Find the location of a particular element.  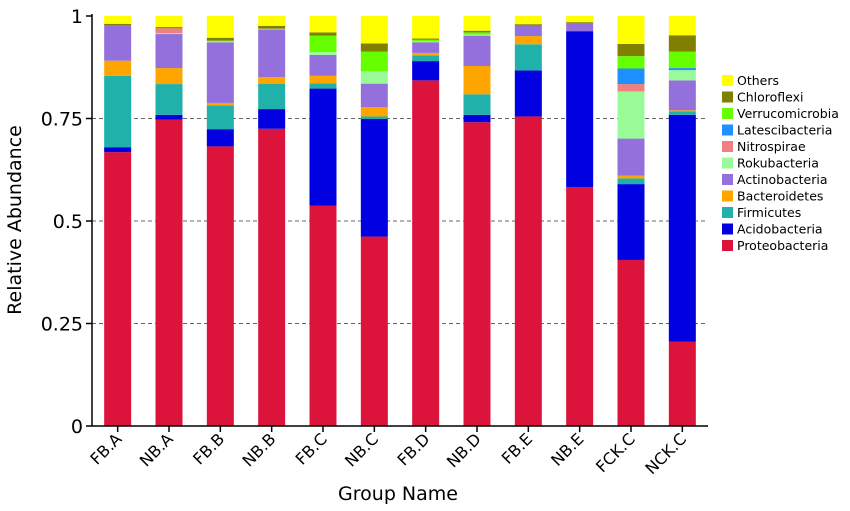

x-tick-label: FB.E is located at coordinates (517, 448).